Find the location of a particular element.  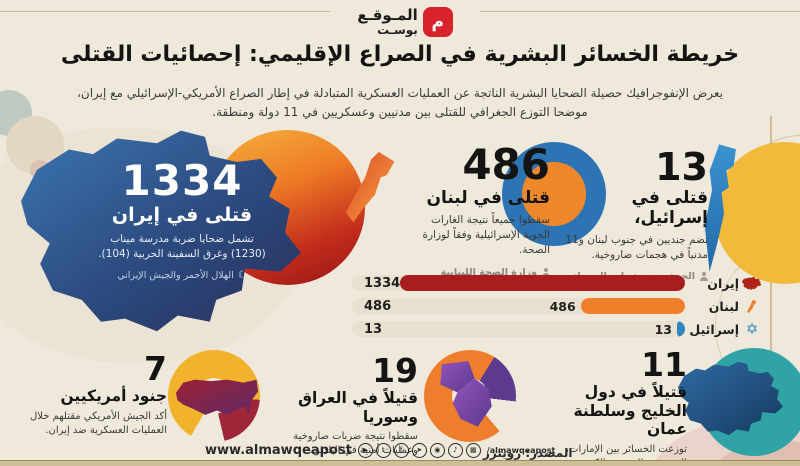

iraq-syria-stat-label: قتيلاً في العراق وسوريا is located at coordinates (358, 407).